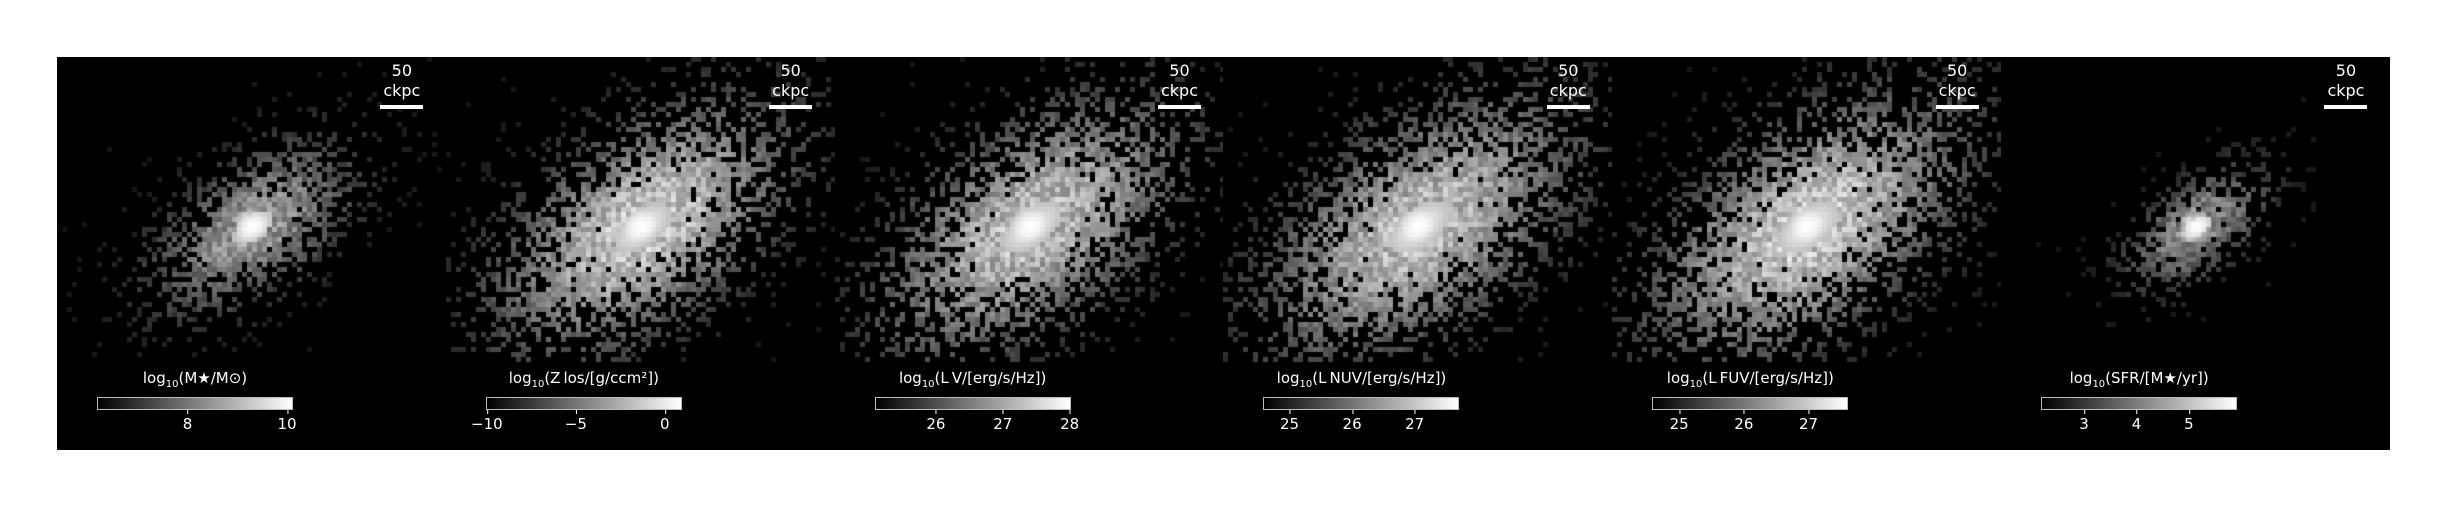 The width and height of the screenshot is (2444, 507). I want to click on label-quantity: (L NUV/[erg/s/Hz]), so click(1379, 378).